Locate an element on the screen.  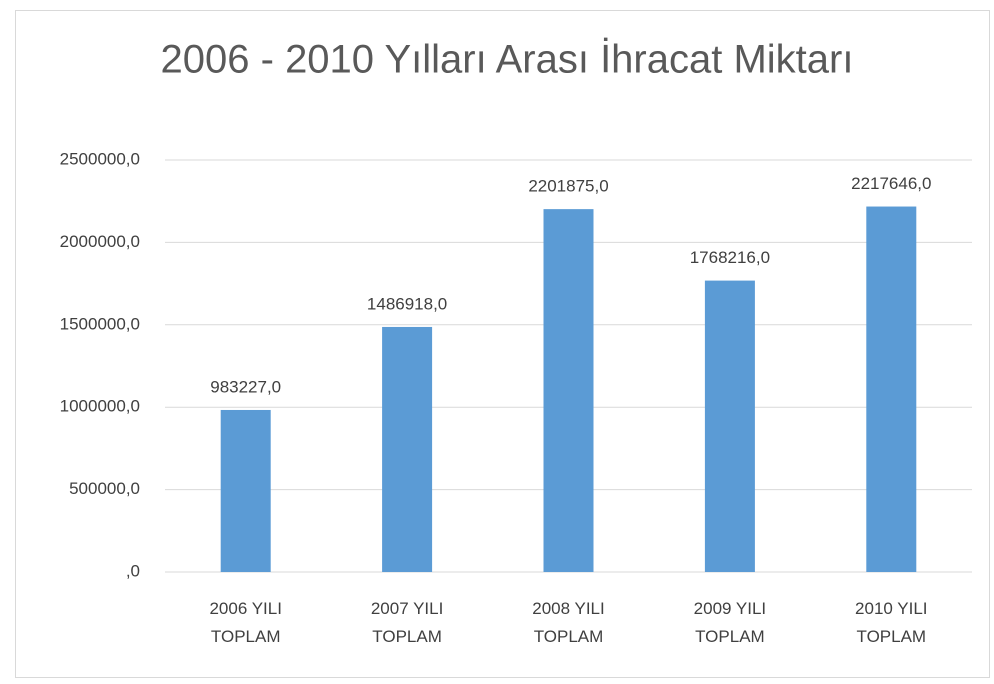
y-tick-label: 2500000,0 is located at coordinates (100, 158).